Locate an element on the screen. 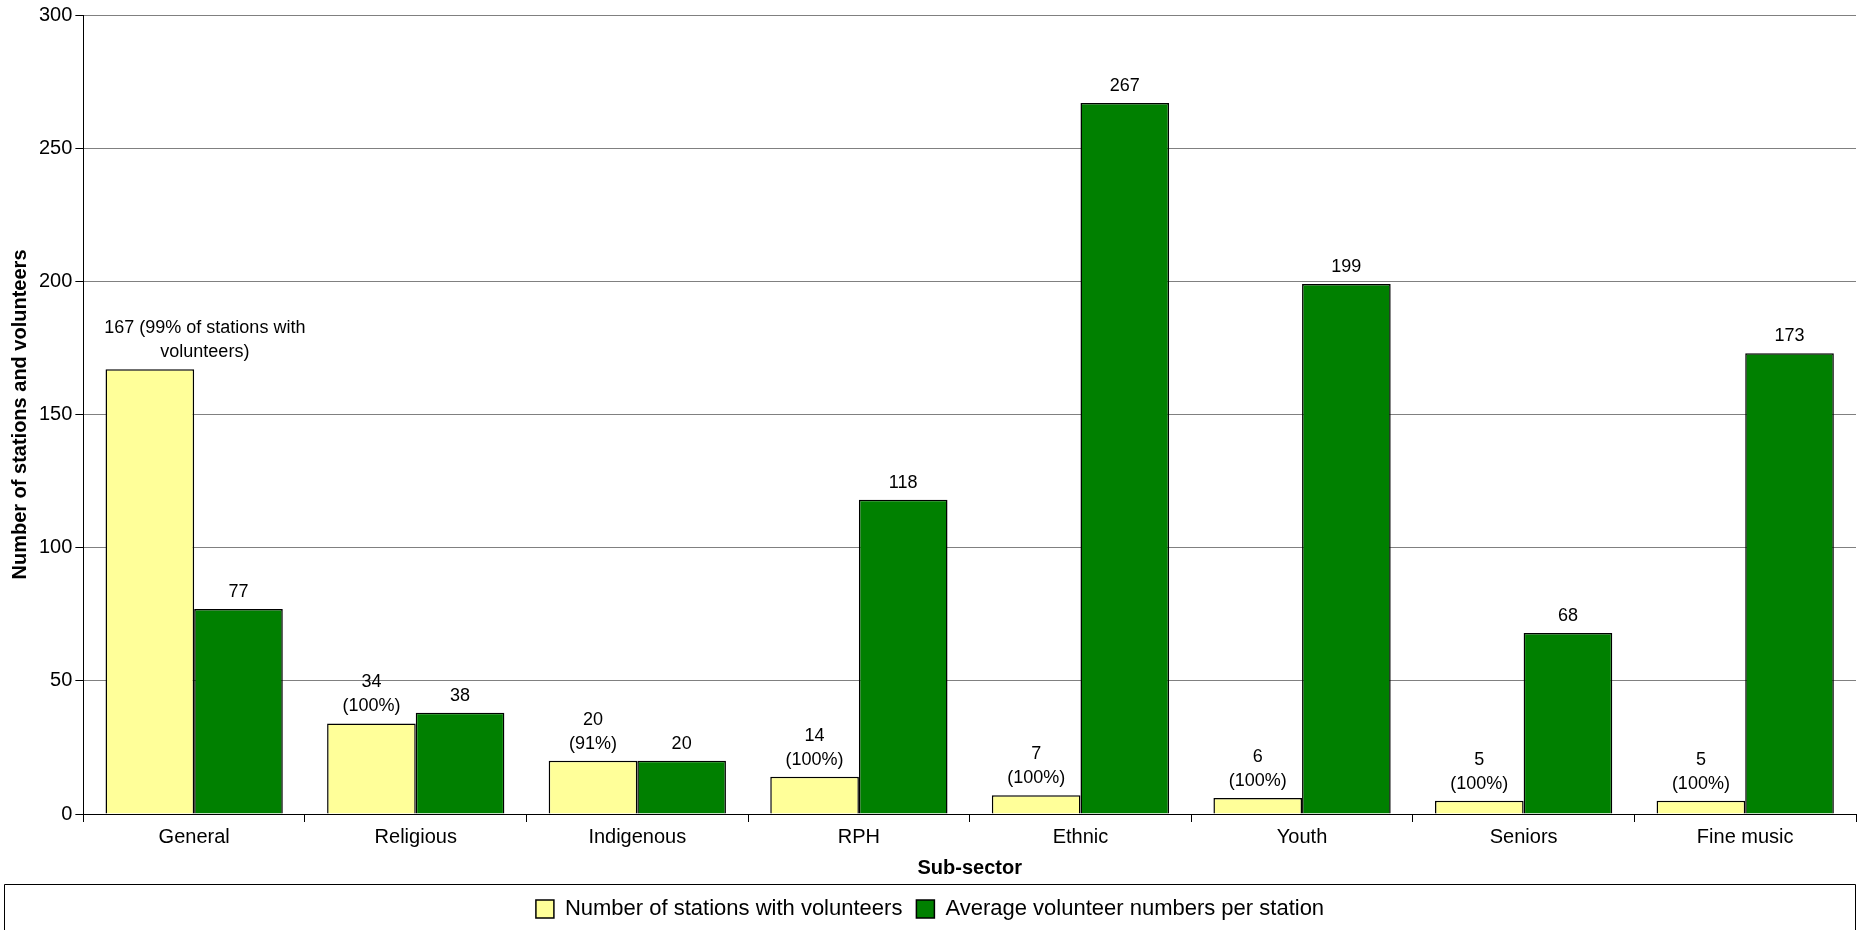  x-tick-label: Religious is located at coordinates (415, 835).